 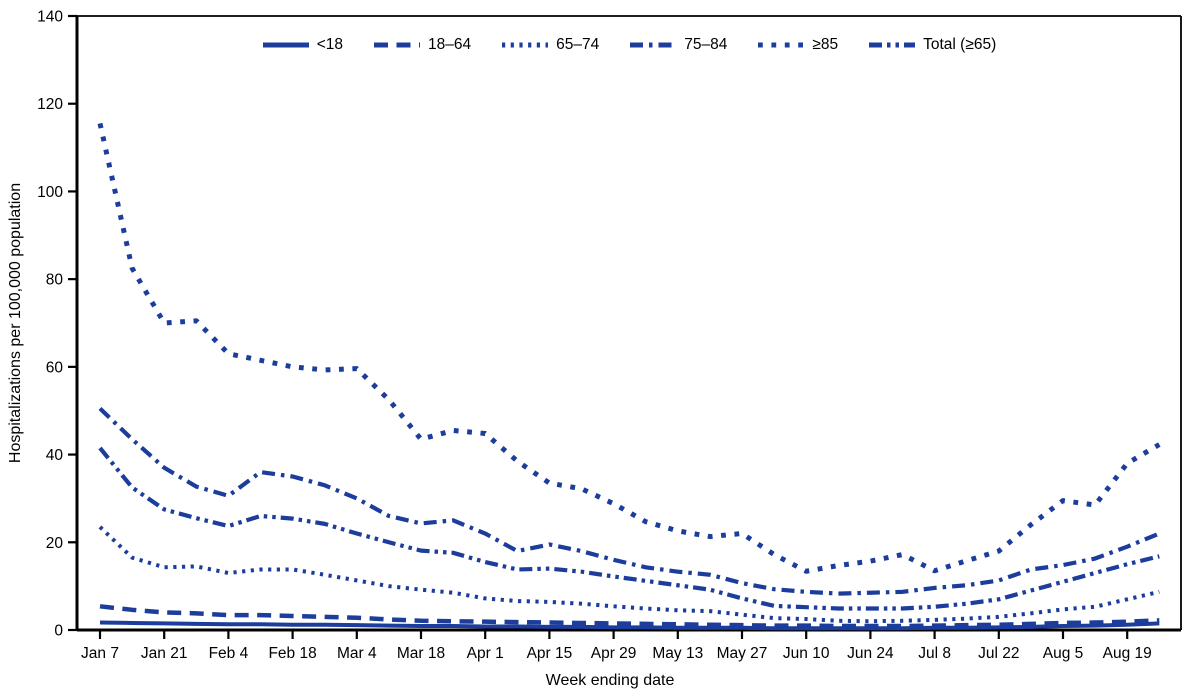 What do you see at coordinates (578, 44) in the screenshot?
I see `legend-label: 65–74` at bounding box center [578, 44].